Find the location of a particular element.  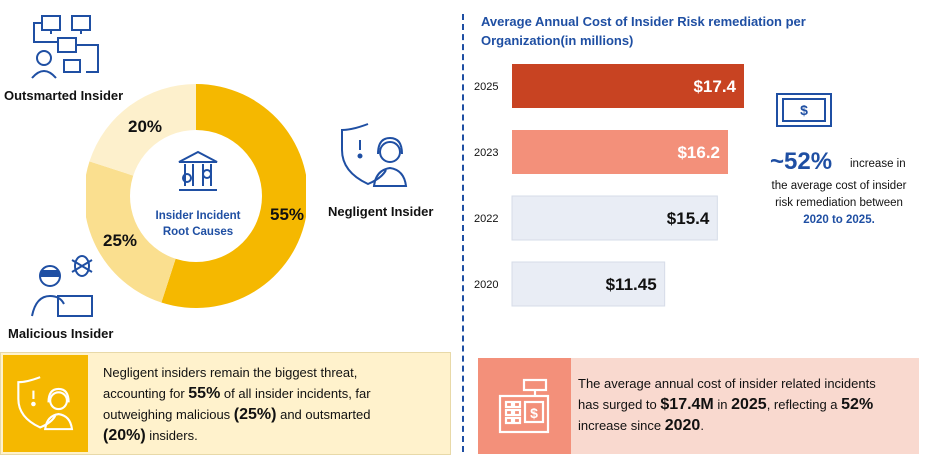

callout-line1: increase in is located at coordinates (878, 164).